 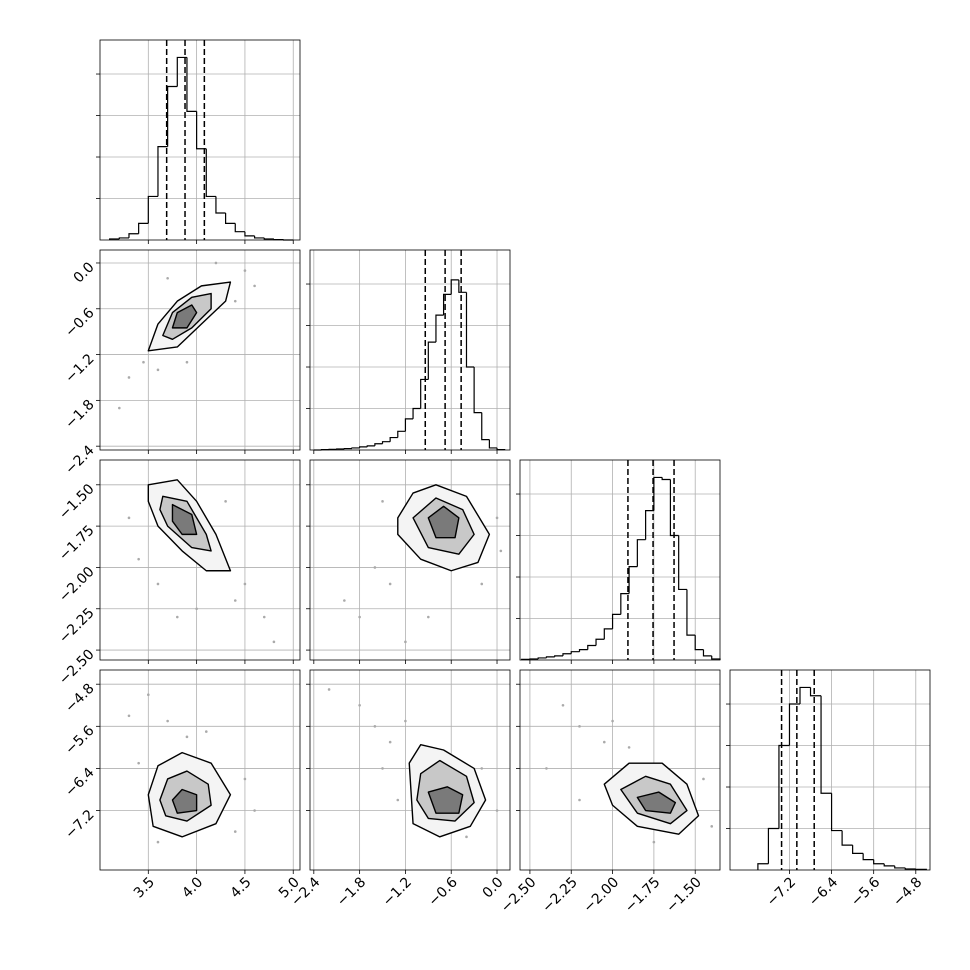 What do you see at coordinates (77, 502) in the screenshot?
I see `y-tick-label: −1.50` at bounding box center [77, 502].